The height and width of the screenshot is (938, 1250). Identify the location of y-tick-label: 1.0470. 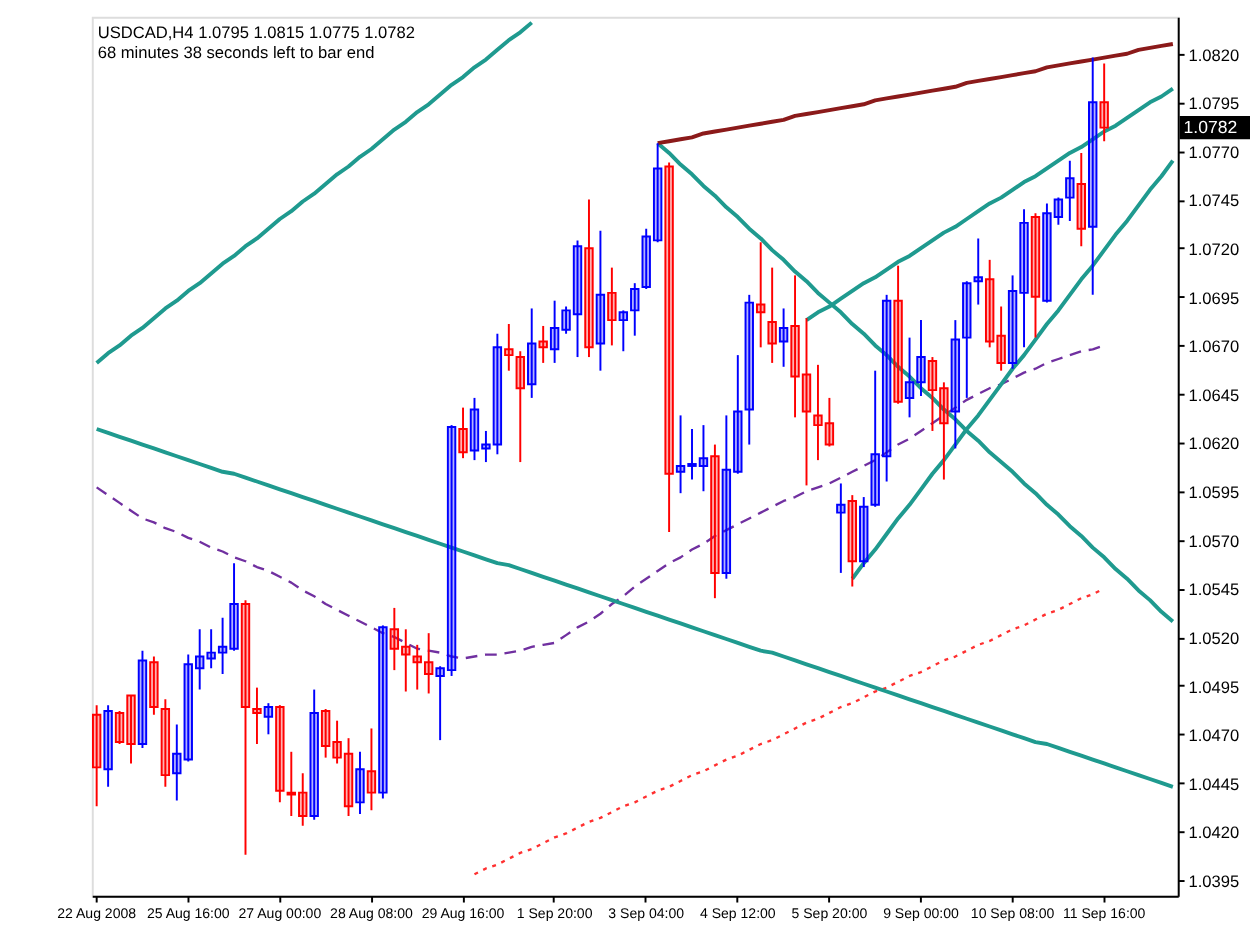
(1214, 735).